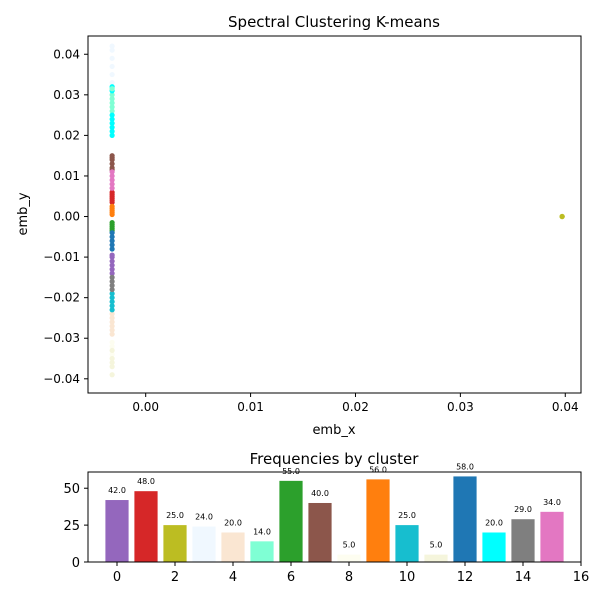 Image resolution: width=600 pixels, height=600 pixels. I want to click on bar-value-label: 42.0, so click(117, 490).